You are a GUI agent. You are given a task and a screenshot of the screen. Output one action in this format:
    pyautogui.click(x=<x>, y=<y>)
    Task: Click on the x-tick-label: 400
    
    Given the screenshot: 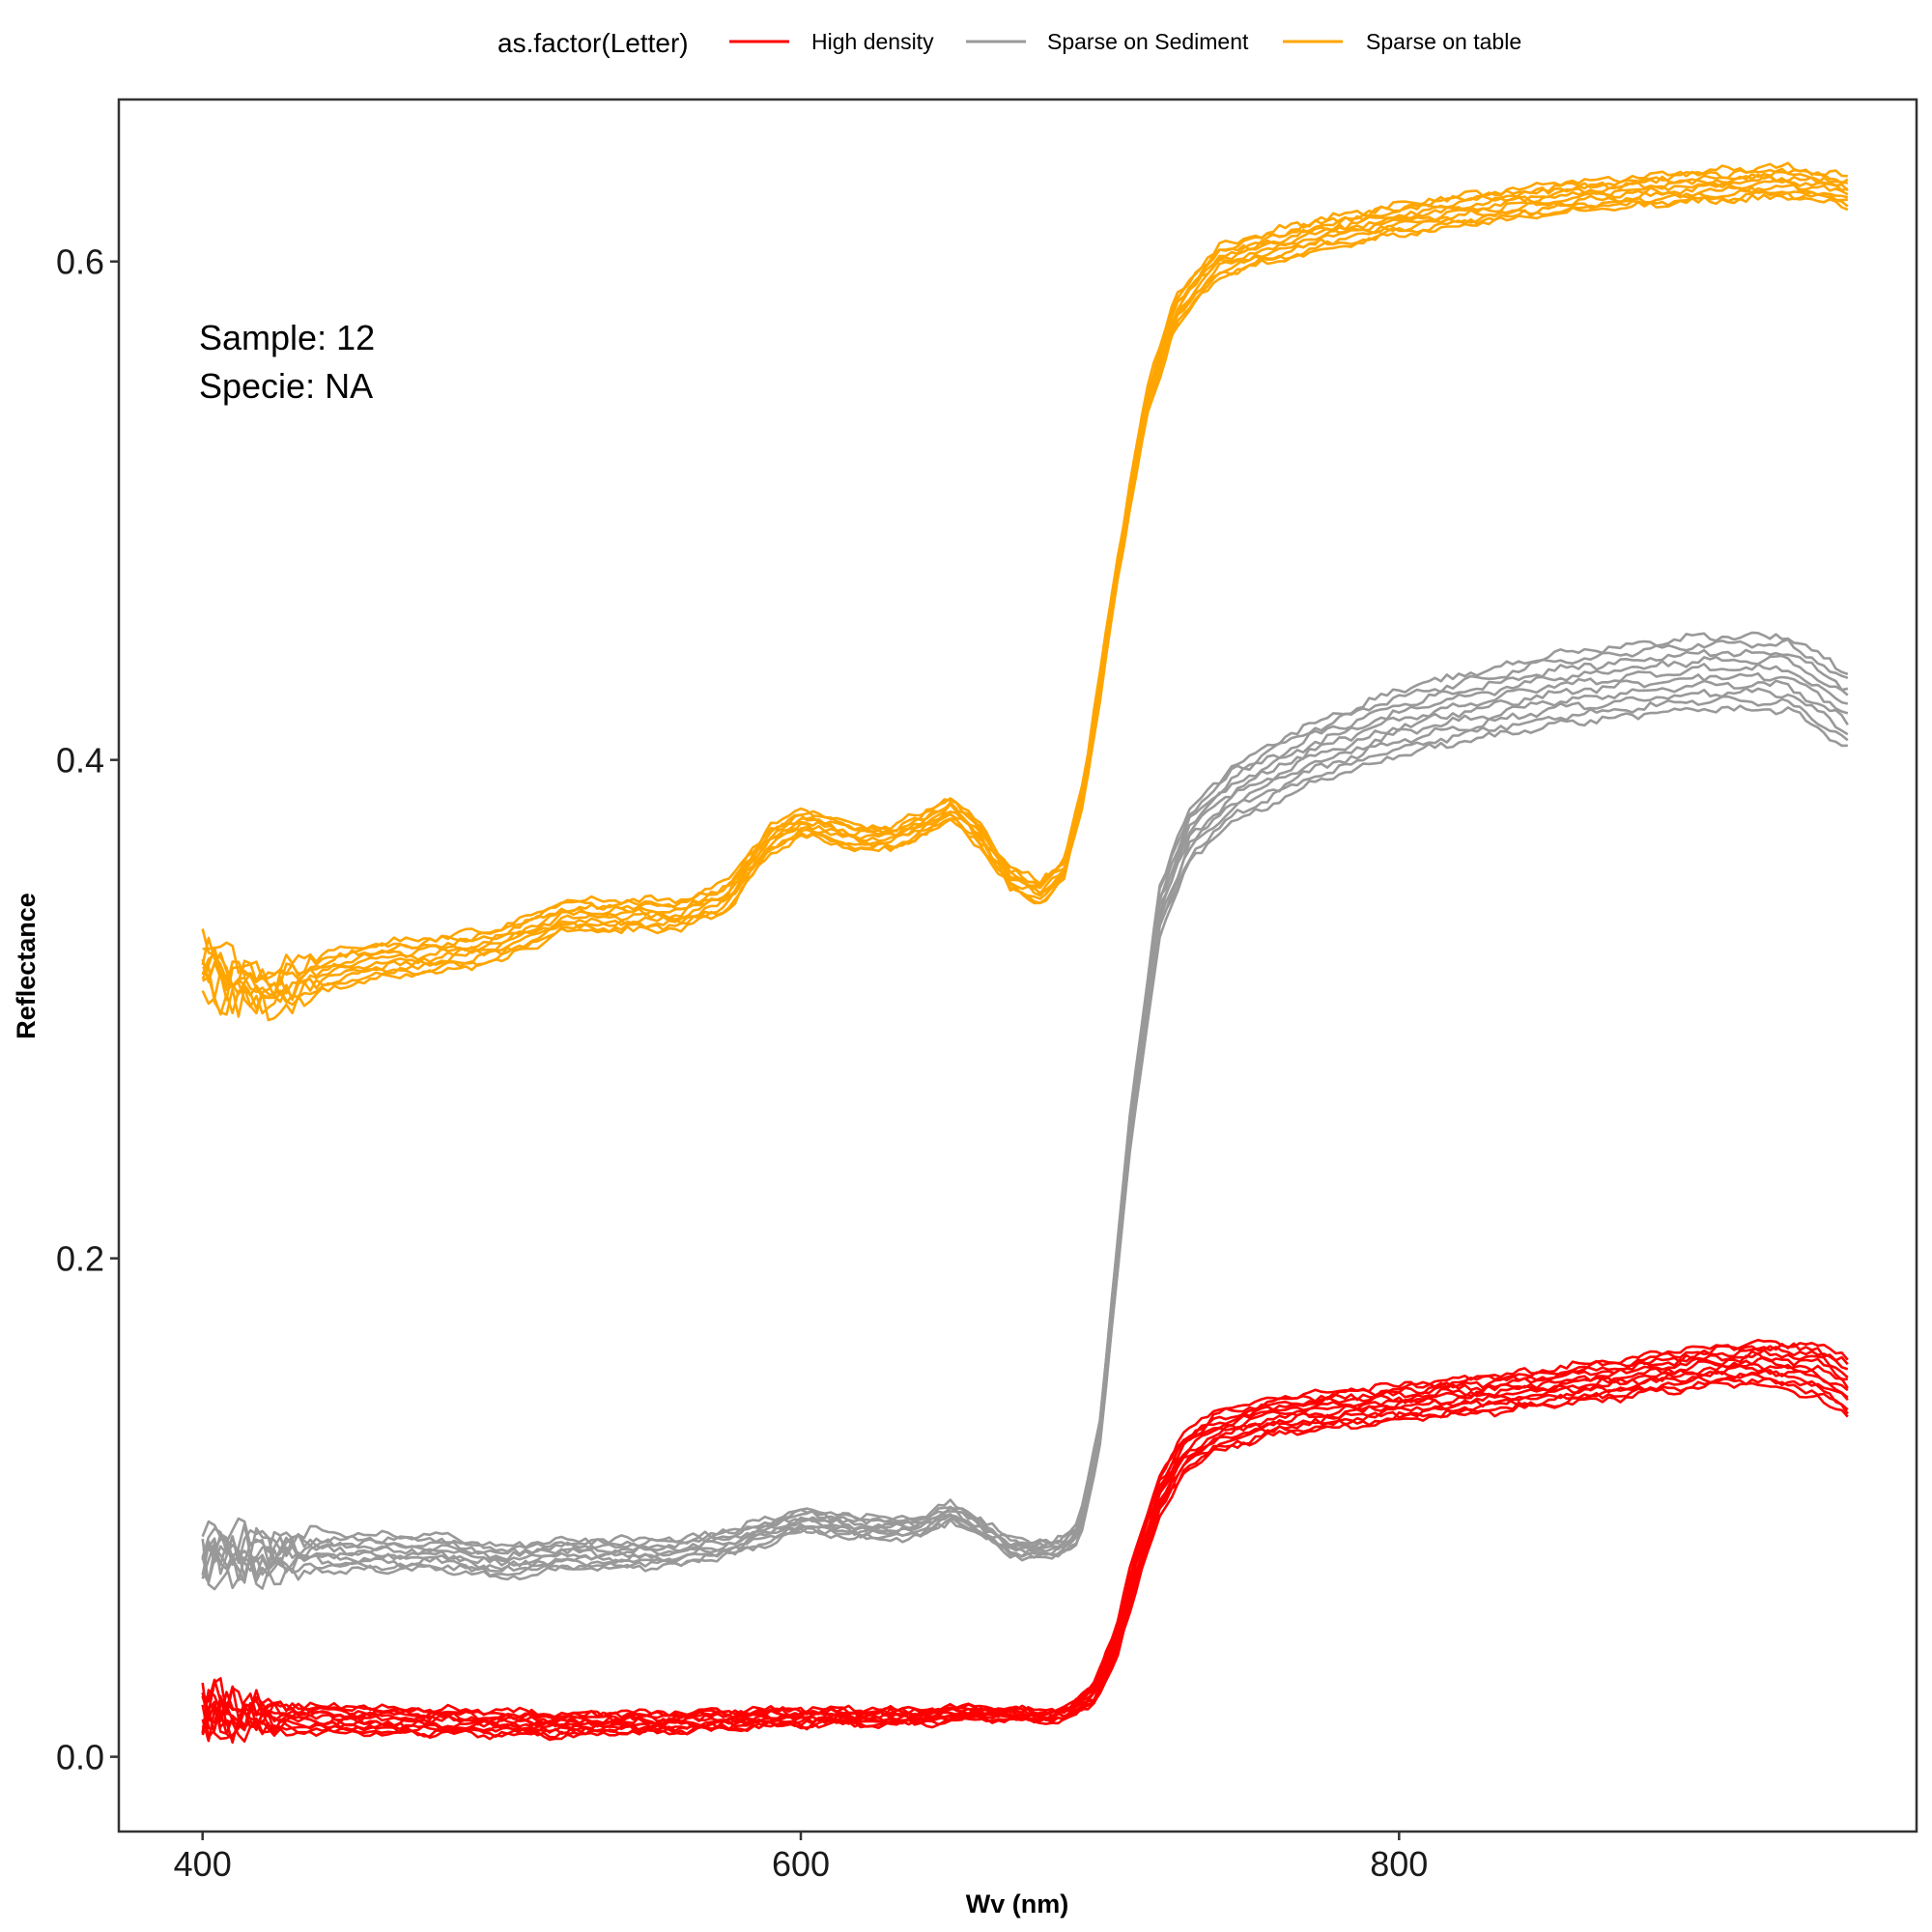 What is the action you would take?
    pyautogui.click(x=203, y=1864)
    